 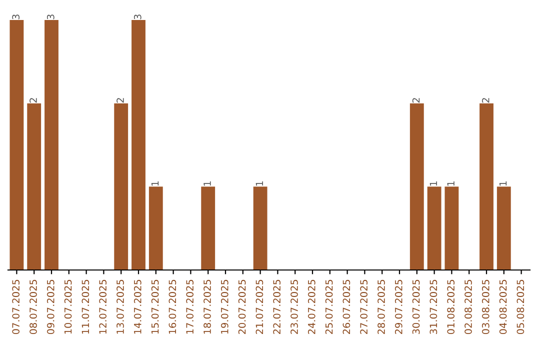 I want to click on x-tick-label: 13.07.2025, so click(x=120, y=307).